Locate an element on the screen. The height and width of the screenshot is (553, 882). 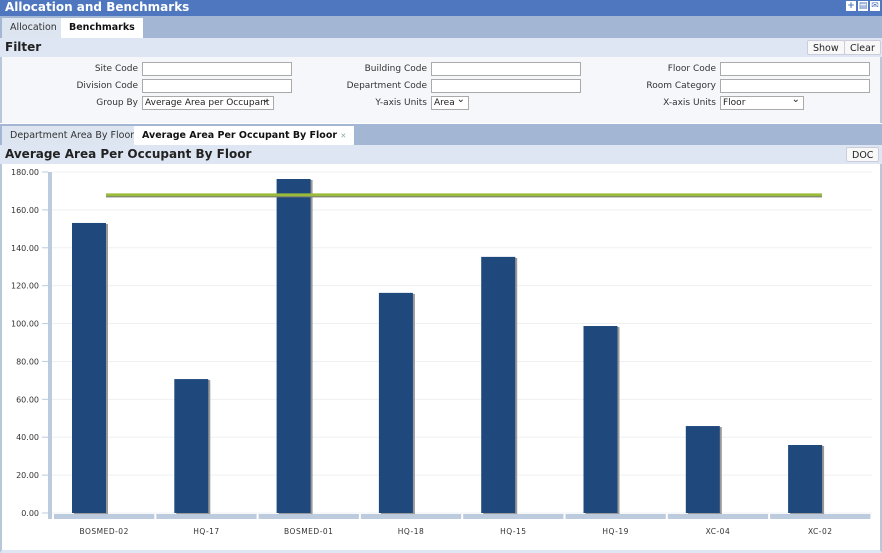
group-by-value: Average Area per Occupant is located at coordinates (207, 103).